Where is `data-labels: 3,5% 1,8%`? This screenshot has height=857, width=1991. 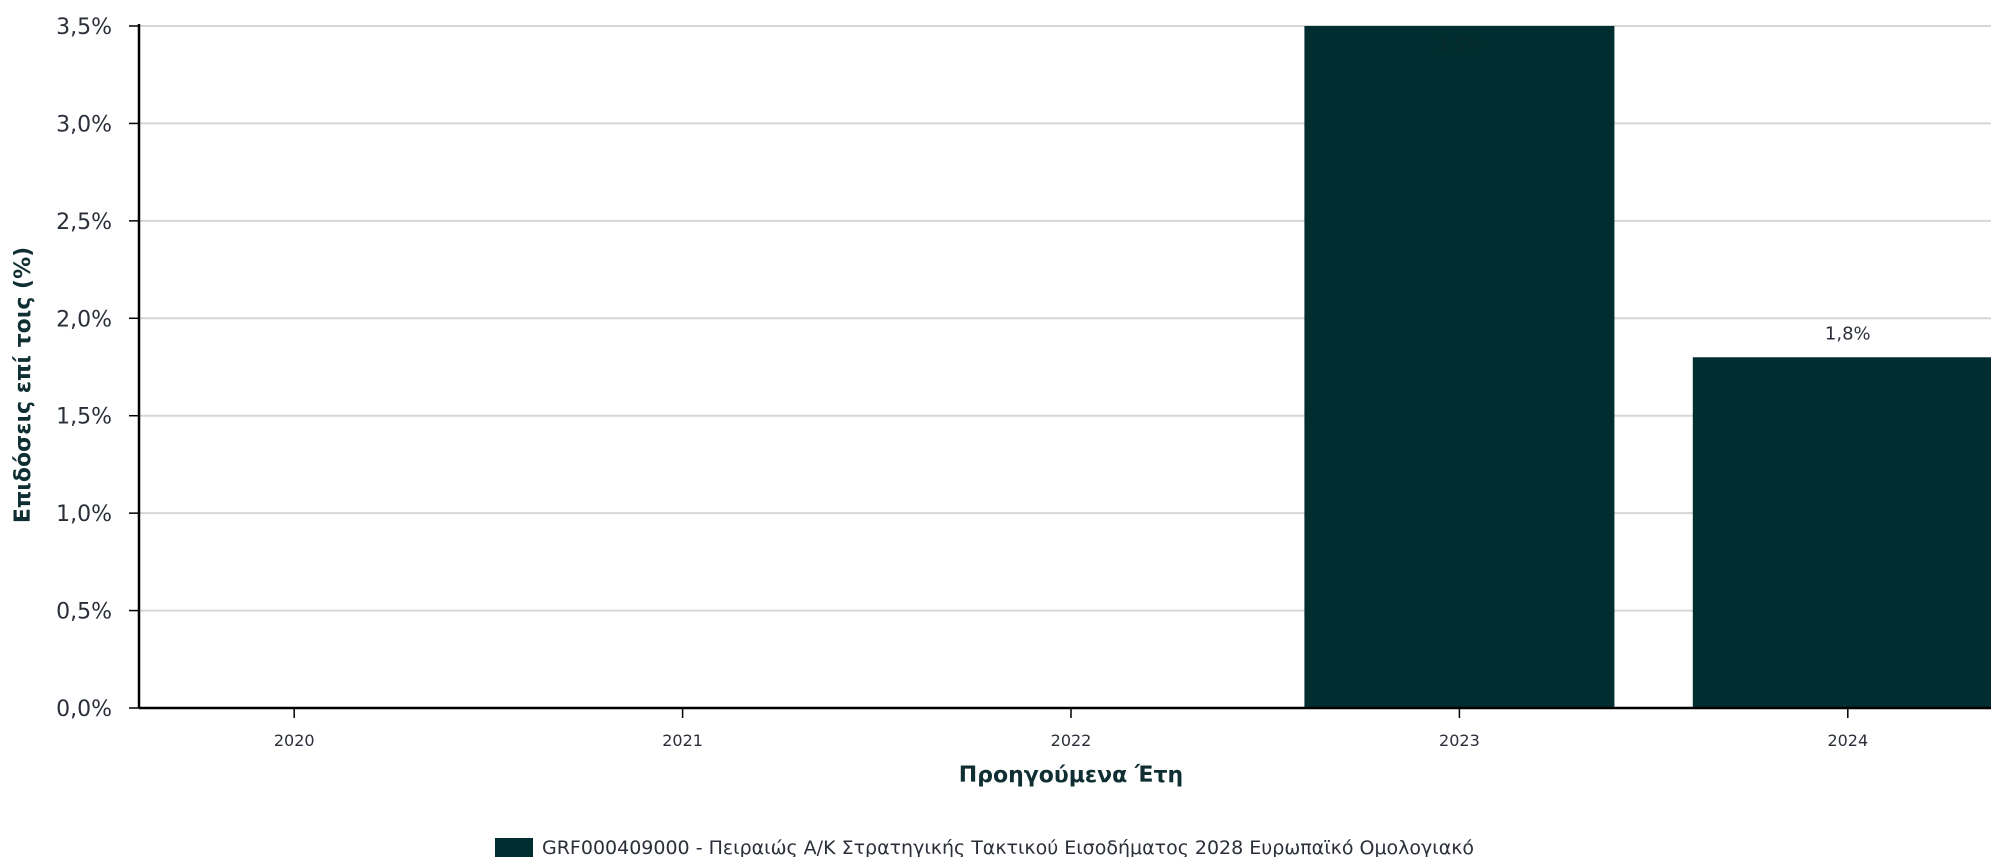
data-labels: 3,5% 1,8% is located at coordinates (1654, 189).